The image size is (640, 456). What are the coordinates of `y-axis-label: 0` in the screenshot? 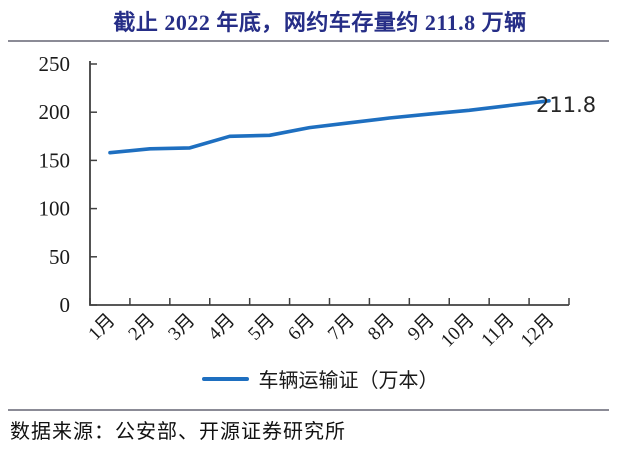 It's located at (65, 305).